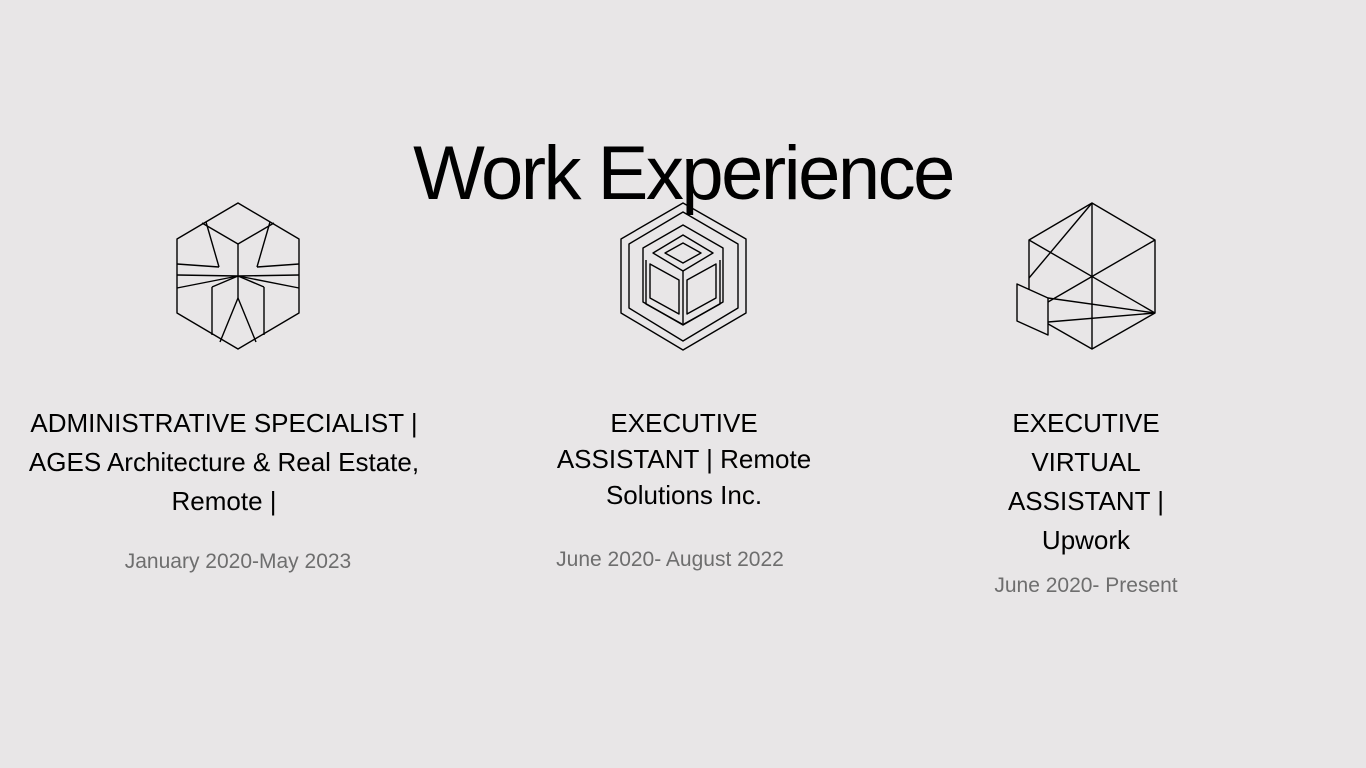 Image resolution: width=1366 pixels, height=768 pixels. I want to click on page-title: Work Experience, so click(684, 173).